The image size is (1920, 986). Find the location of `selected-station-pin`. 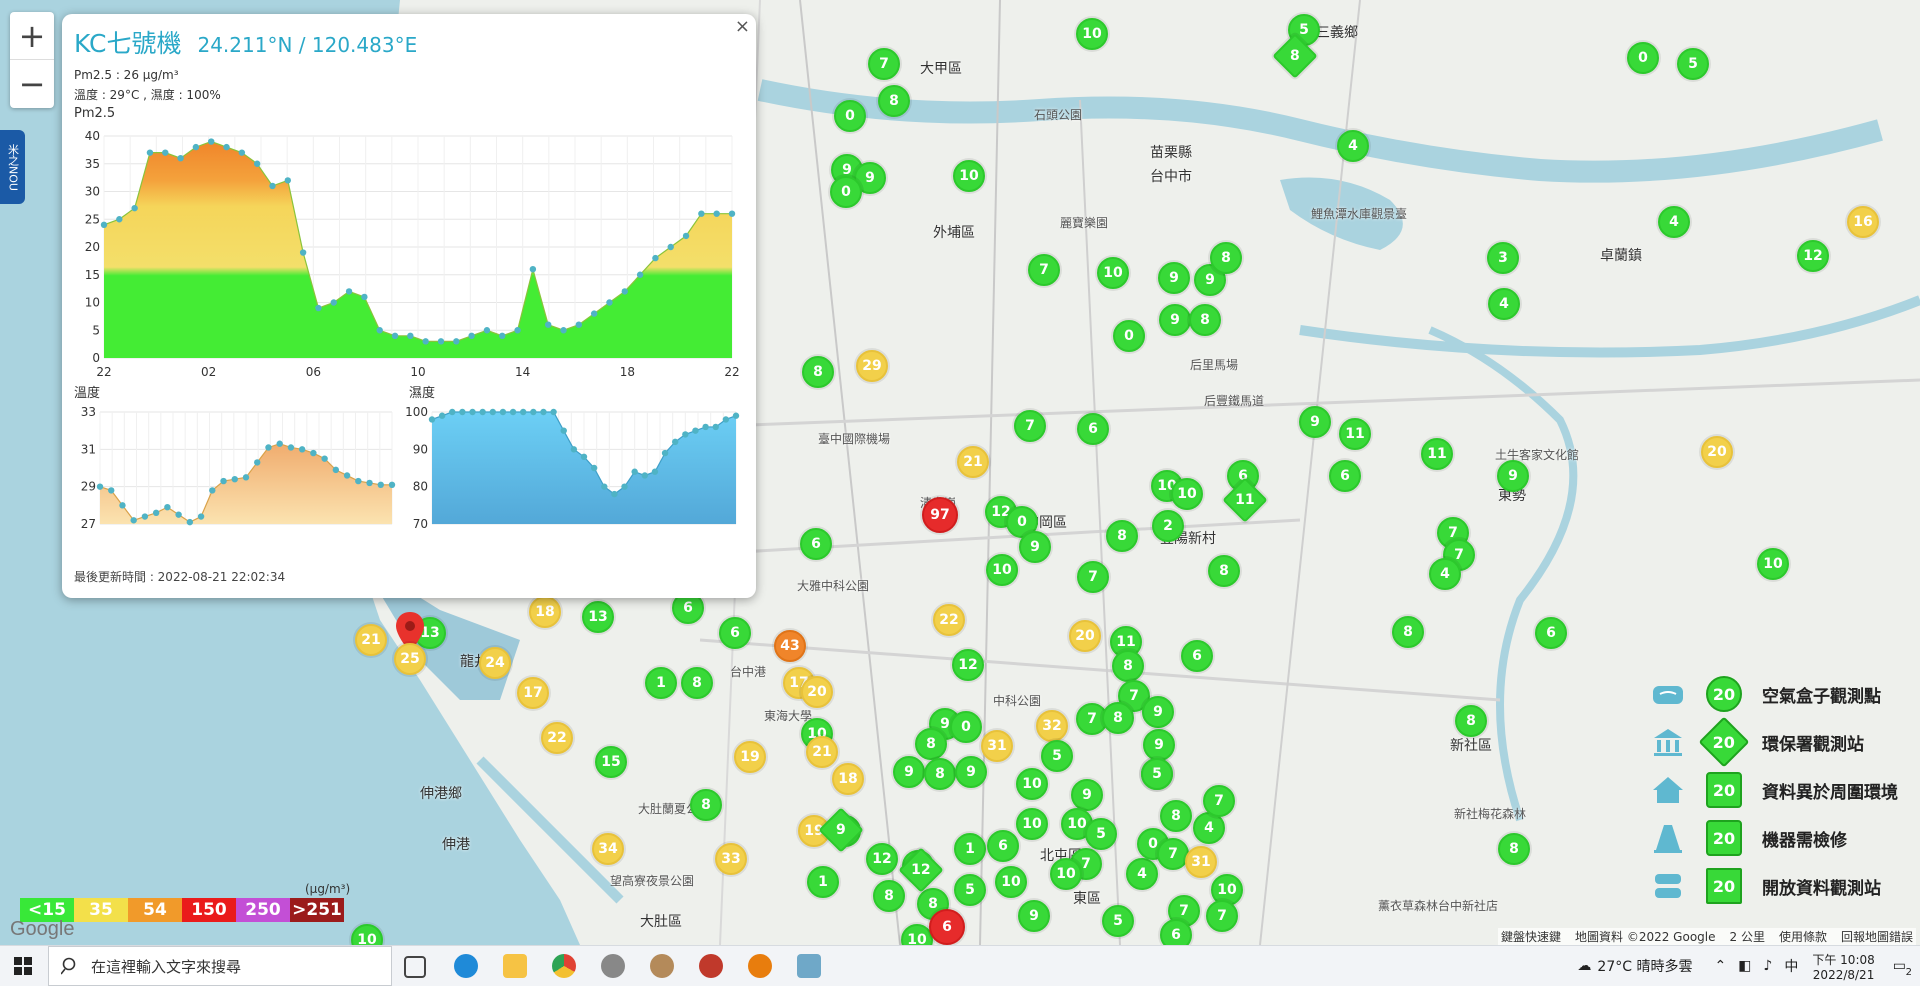

selected-station-pin is located at coordinates (410, 634).